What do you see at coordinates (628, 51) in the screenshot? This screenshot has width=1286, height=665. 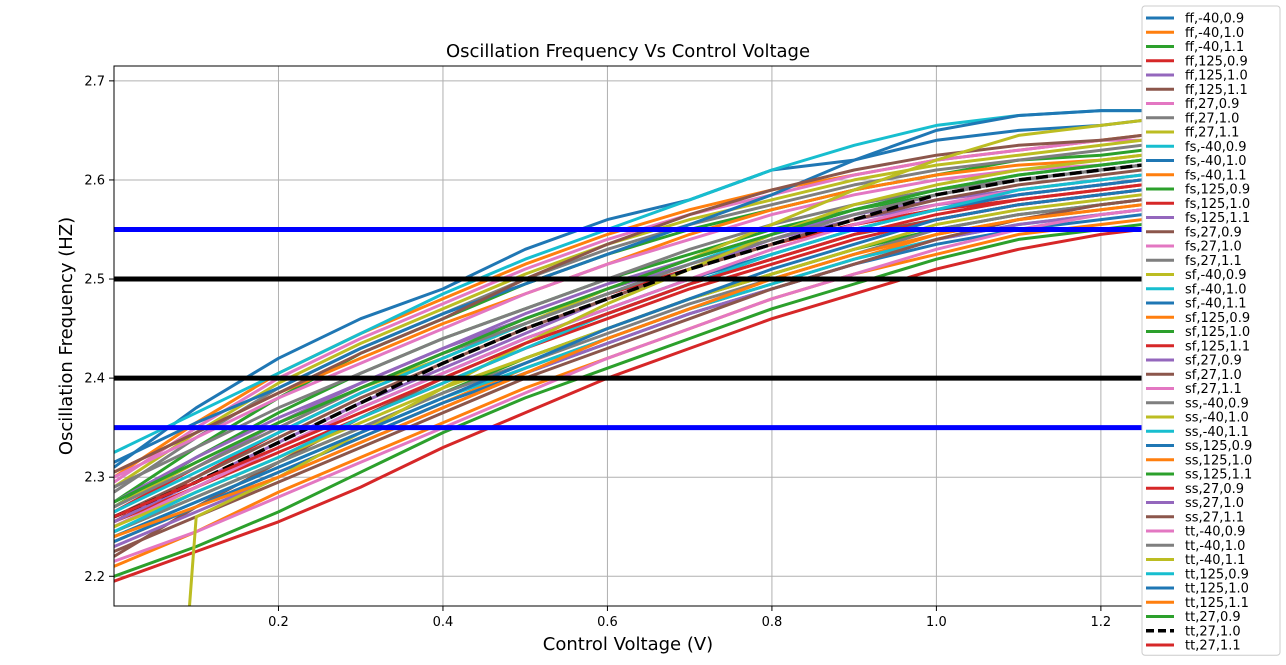 I see `chart-title: Oscillation Frequency Vs Control Voltage` at bounding box center [628, 51].